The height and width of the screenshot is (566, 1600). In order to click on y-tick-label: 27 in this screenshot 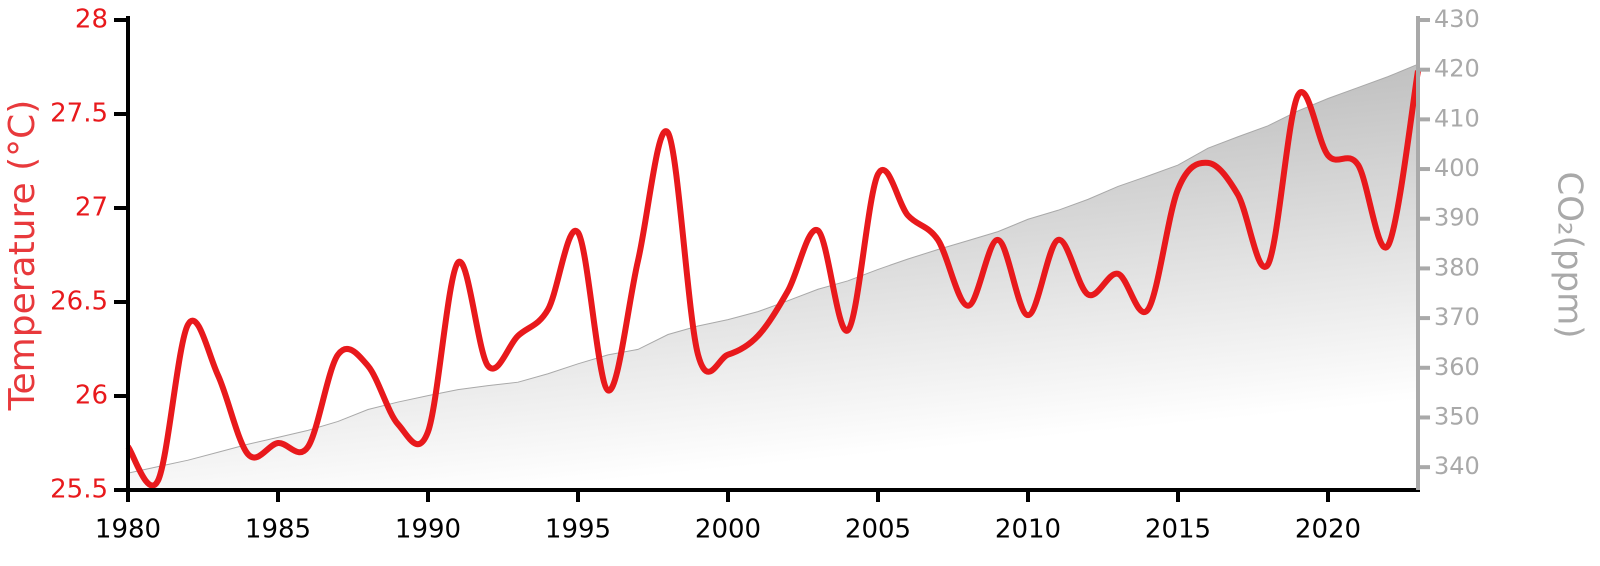, I will do `click(91, 208)`.